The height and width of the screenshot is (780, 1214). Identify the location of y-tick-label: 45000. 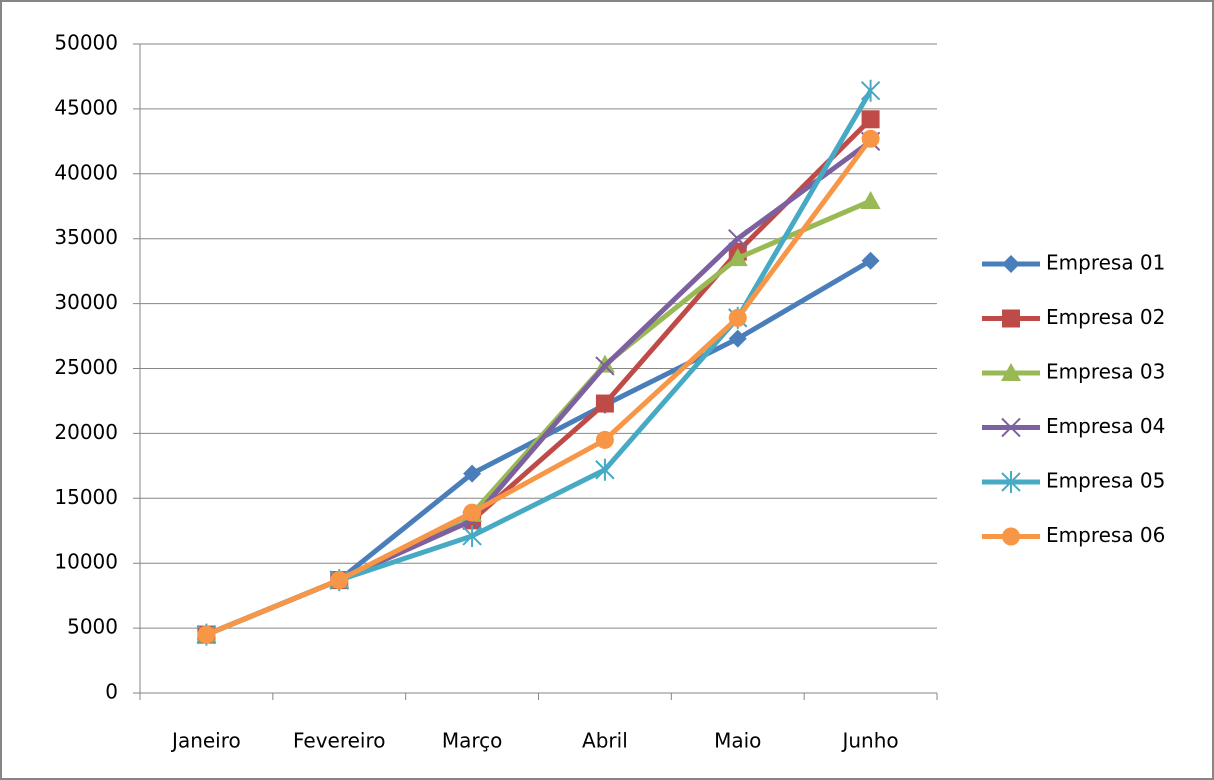
(86, 107).